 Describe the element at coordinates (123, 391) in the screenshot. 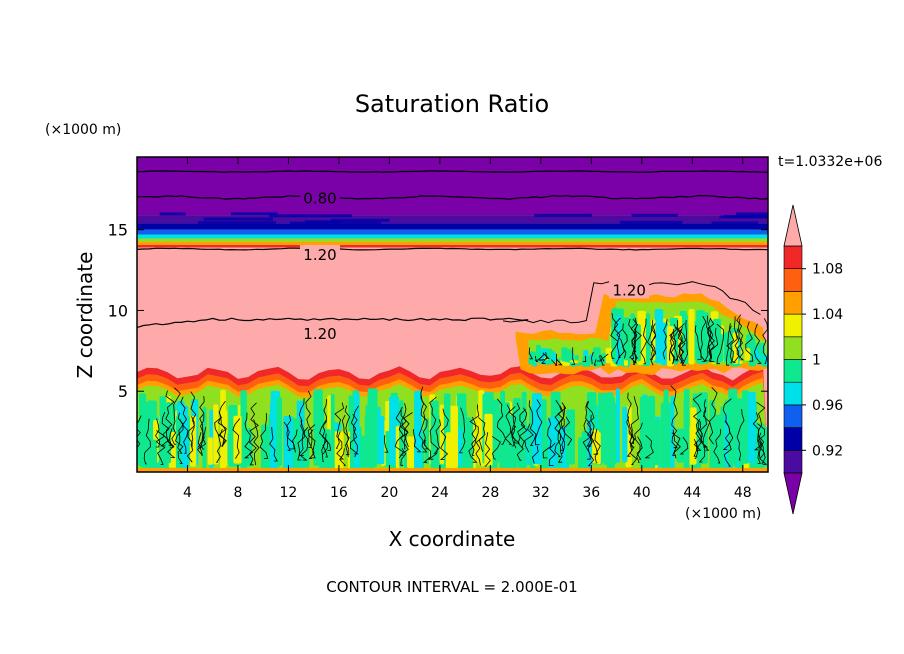

I see `y-tick-label: 5` at that location.